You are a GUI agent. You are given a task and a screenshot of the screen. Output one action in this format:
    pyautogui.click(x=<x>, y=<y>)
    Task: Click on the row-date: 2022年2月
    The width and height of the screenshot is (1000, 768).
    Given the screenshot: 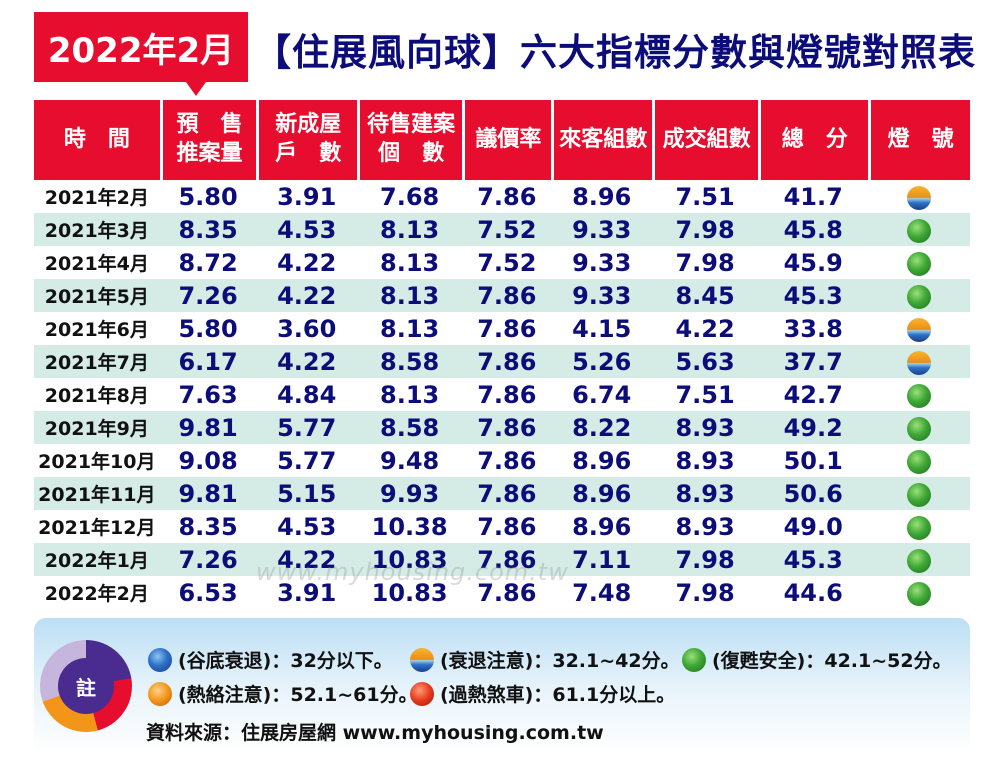 What is the action you would take?
    pyautogui.click(x=96, y=594)
    